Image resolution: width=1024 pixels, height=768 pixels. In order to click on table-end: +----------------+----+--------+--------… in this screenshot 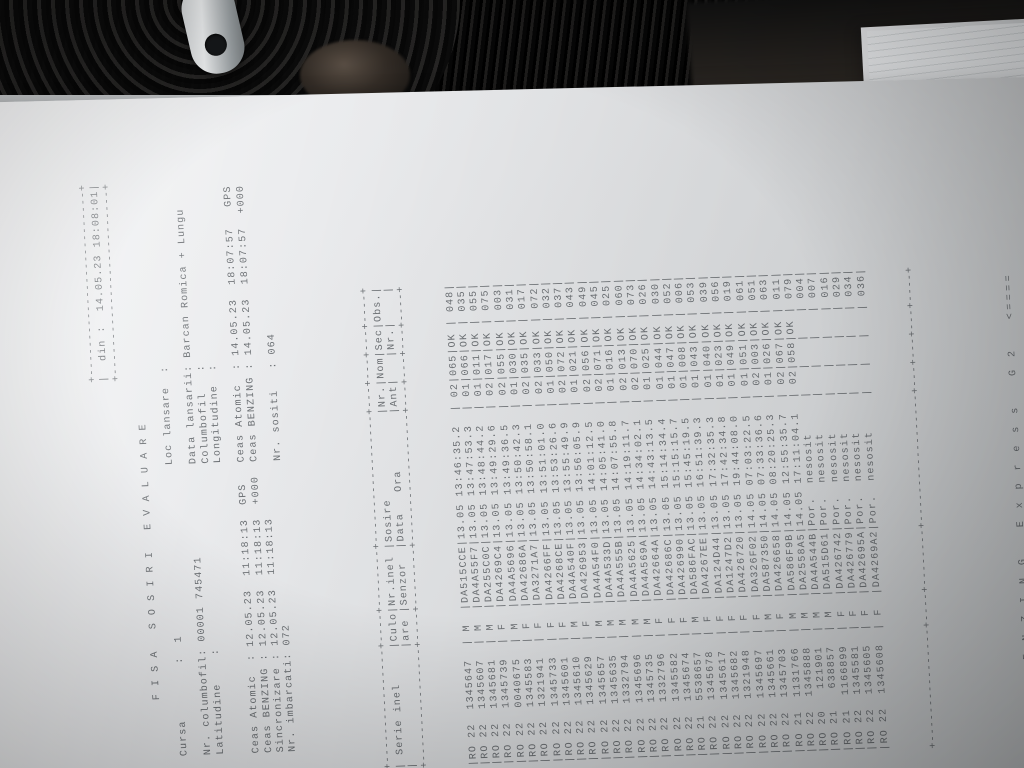, I will do `click(922, 507)`.